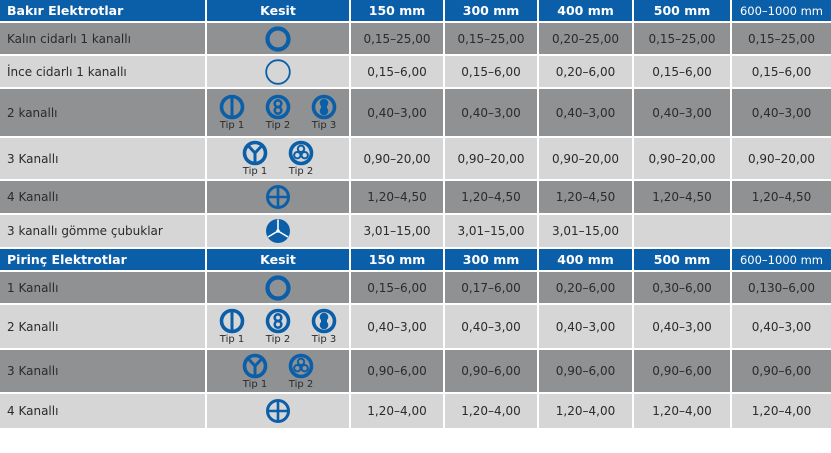 This screenshot has height=453, width=831. What do you see at coordinates (586, 72) in the screenshot?
I see `diameter-range: 0,20–6,00` at bounding box center [586, 72].